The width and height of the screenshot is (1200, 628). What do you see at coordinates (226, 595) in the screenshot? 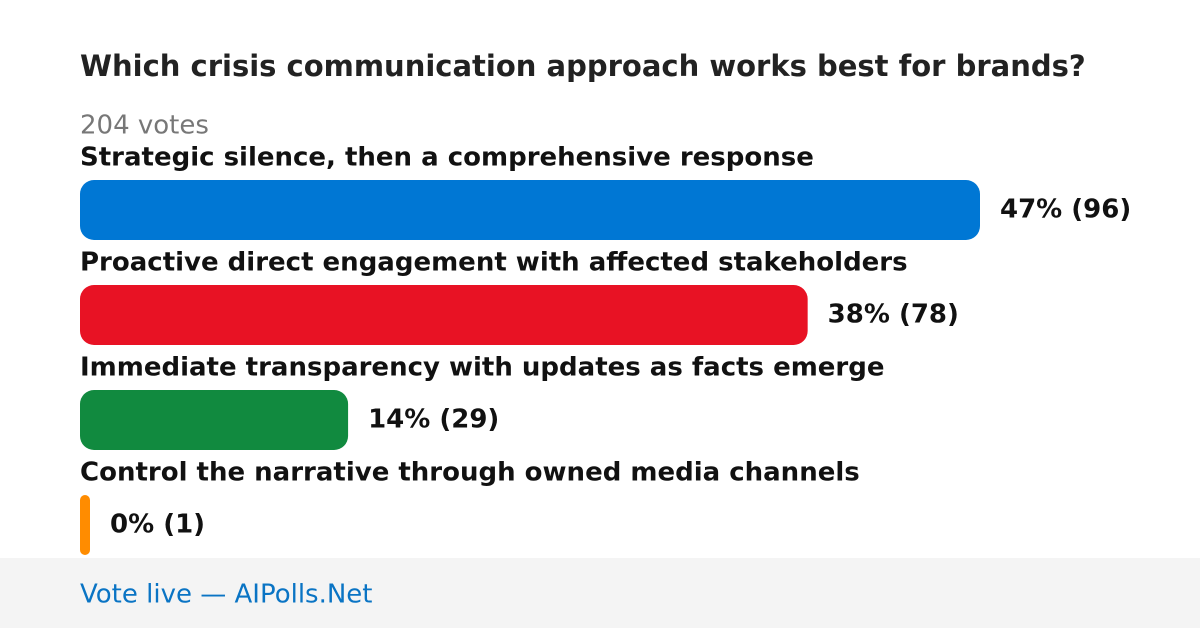
I see `footer-link: Vote live — AIPolls.Net` at bounding box center [226, 595].